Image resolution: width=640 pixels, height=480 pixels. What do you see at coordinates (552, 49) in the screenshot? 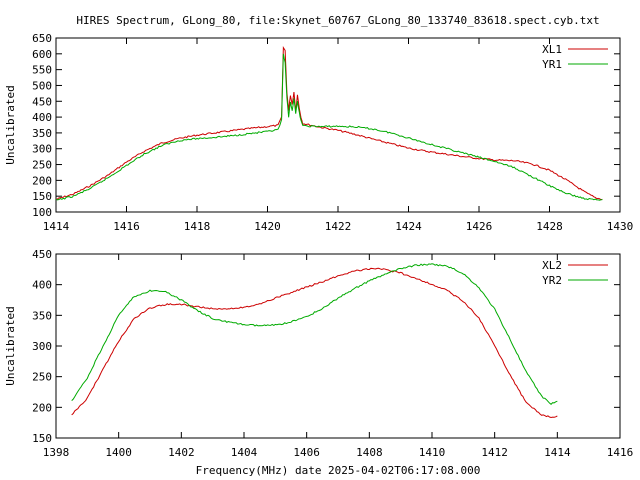
I see `legend-label-xl1: XL1` at bounding box center [552, 49].